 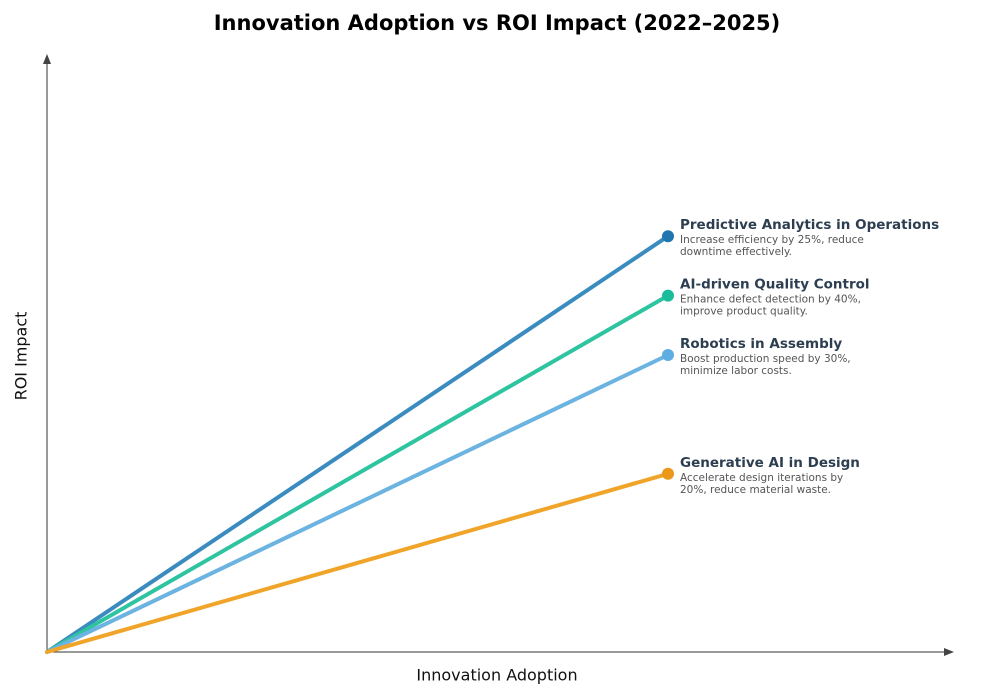 What do you see at coordinates (761, 478) in the screenshot?
I see `series-description: Accelerate design iterations by` at bounding box center [761, 478].